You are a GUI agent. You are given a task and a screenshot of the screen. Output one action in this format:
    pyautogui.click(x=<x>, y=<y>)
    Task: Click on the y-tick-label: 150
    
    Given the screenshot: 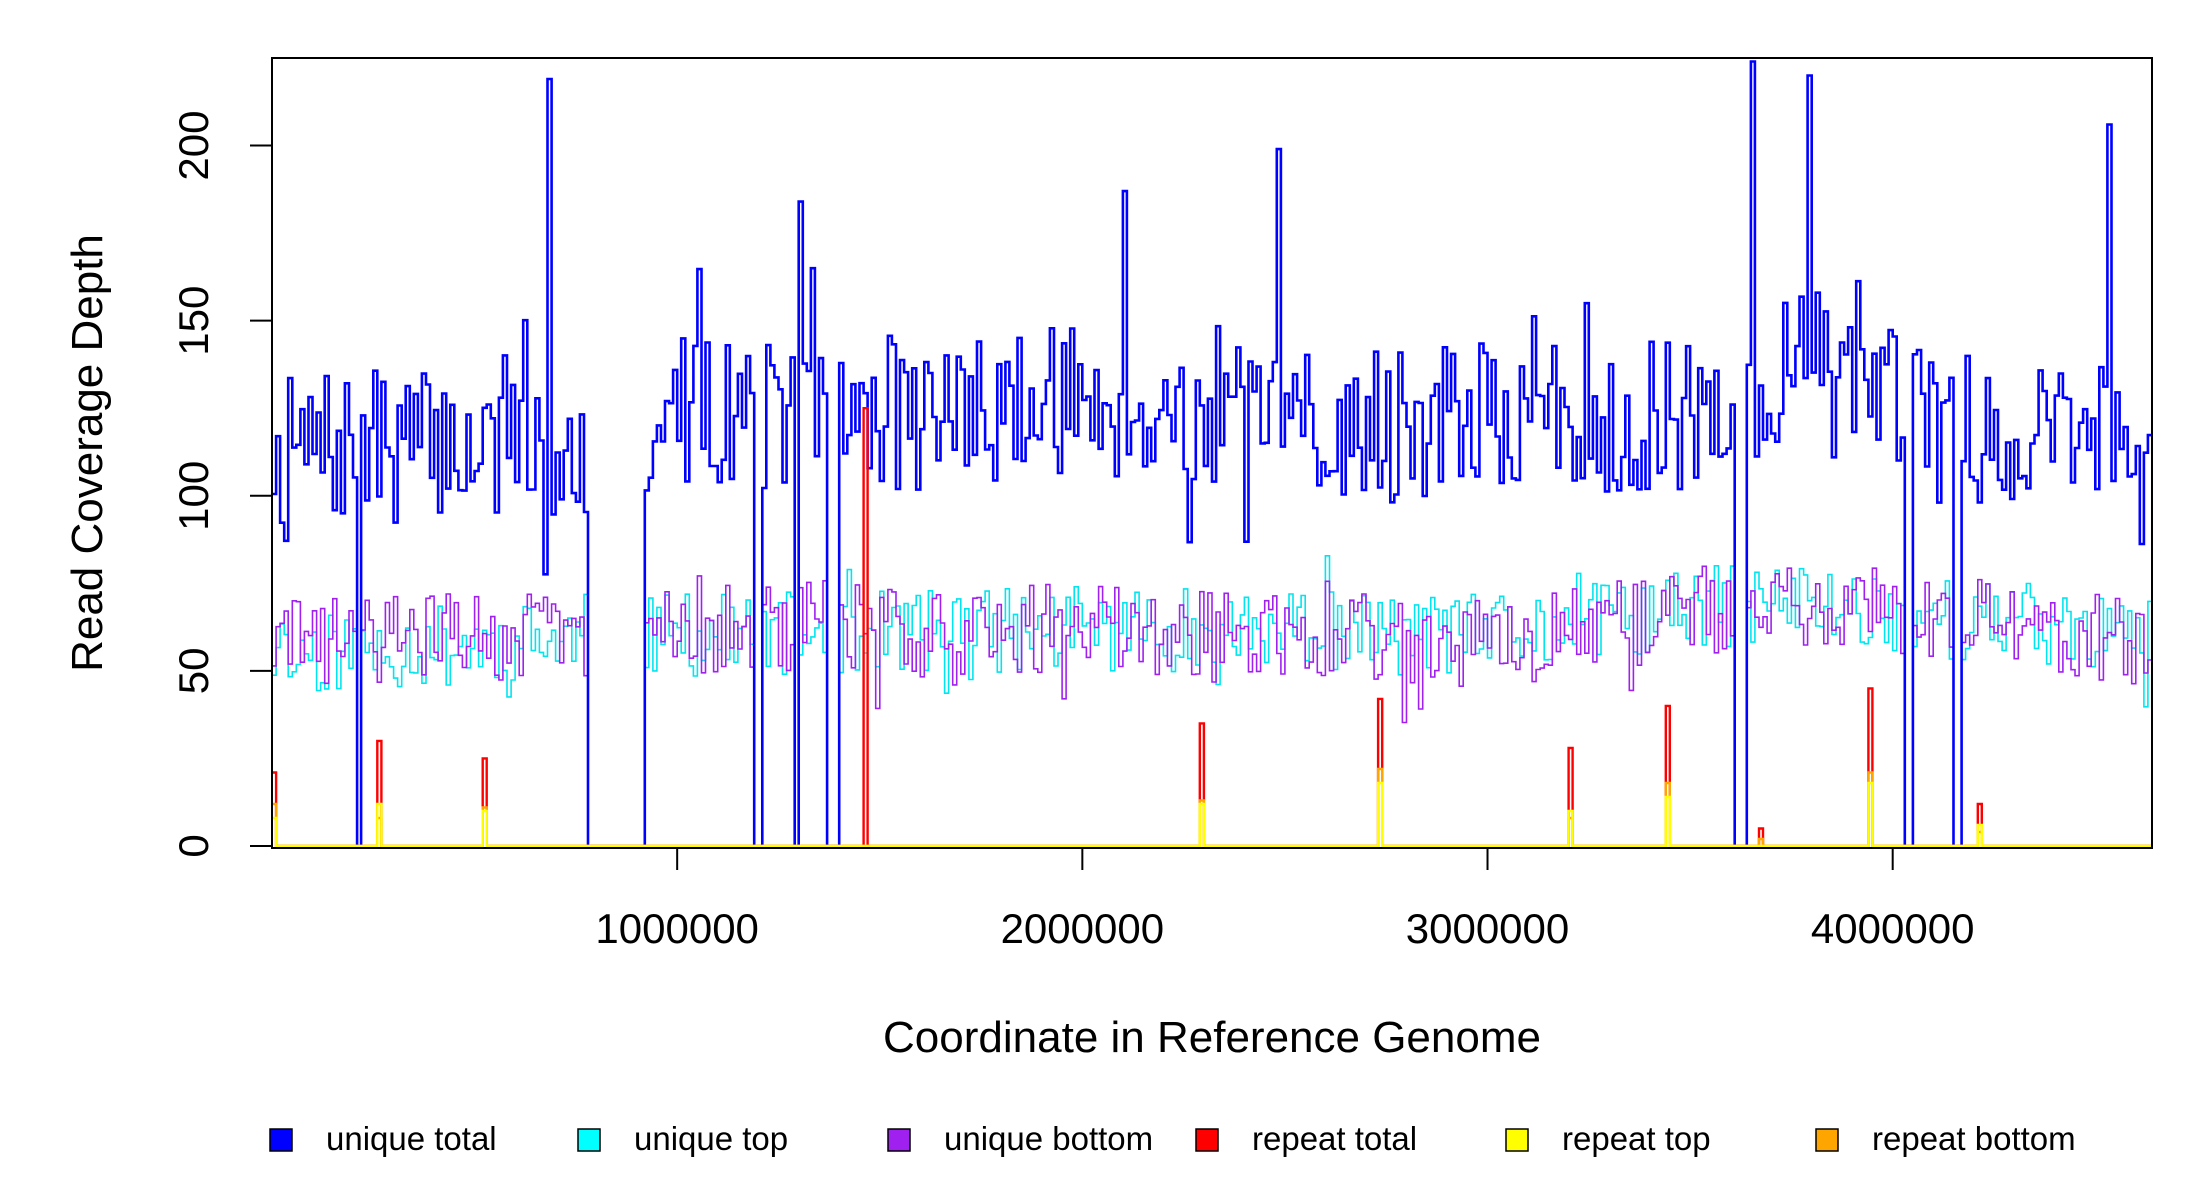 What is the action you would take?
    pyautogui.click(x=193, y=321)
    